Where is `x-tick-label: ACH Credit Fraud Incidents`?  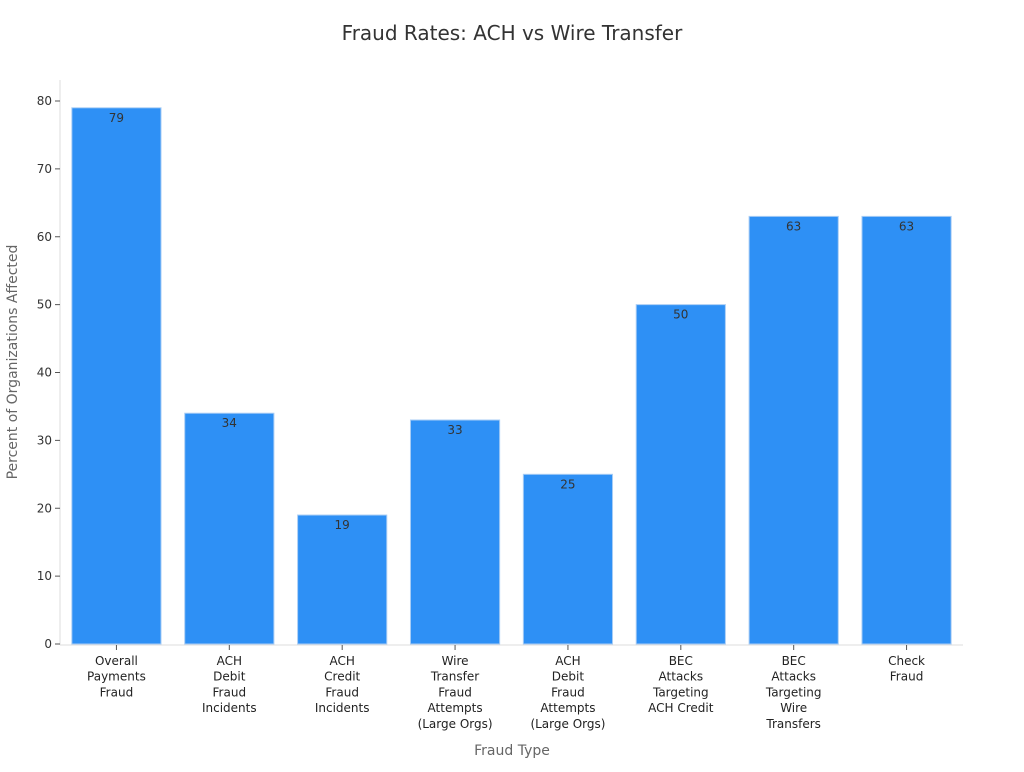
x-tick-label: ACH Credit Fraud Incidents is located at coordinates (342, 684).